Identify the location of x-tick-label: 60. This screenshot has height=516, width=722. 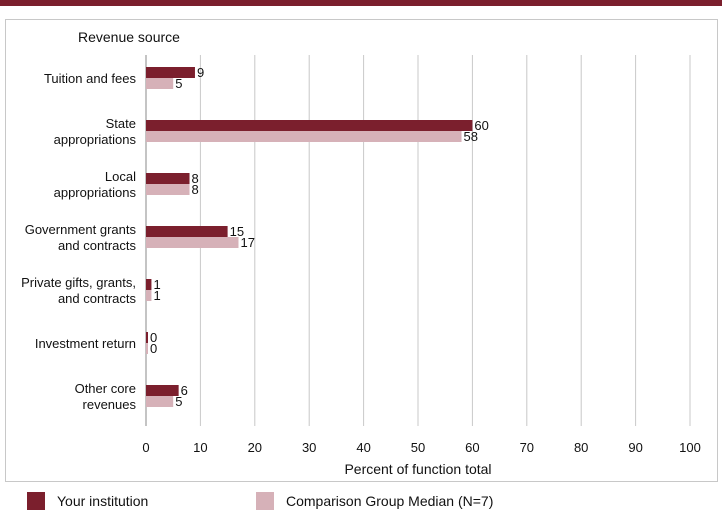
(472, 447).